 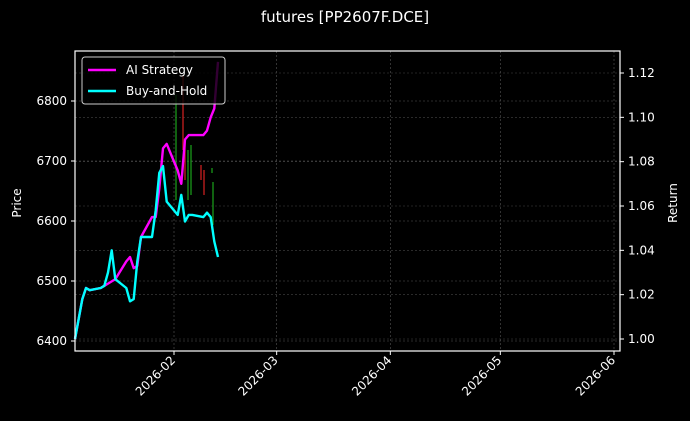 I want to click on svg-text: 2026-04, so click(x=371, y=375).